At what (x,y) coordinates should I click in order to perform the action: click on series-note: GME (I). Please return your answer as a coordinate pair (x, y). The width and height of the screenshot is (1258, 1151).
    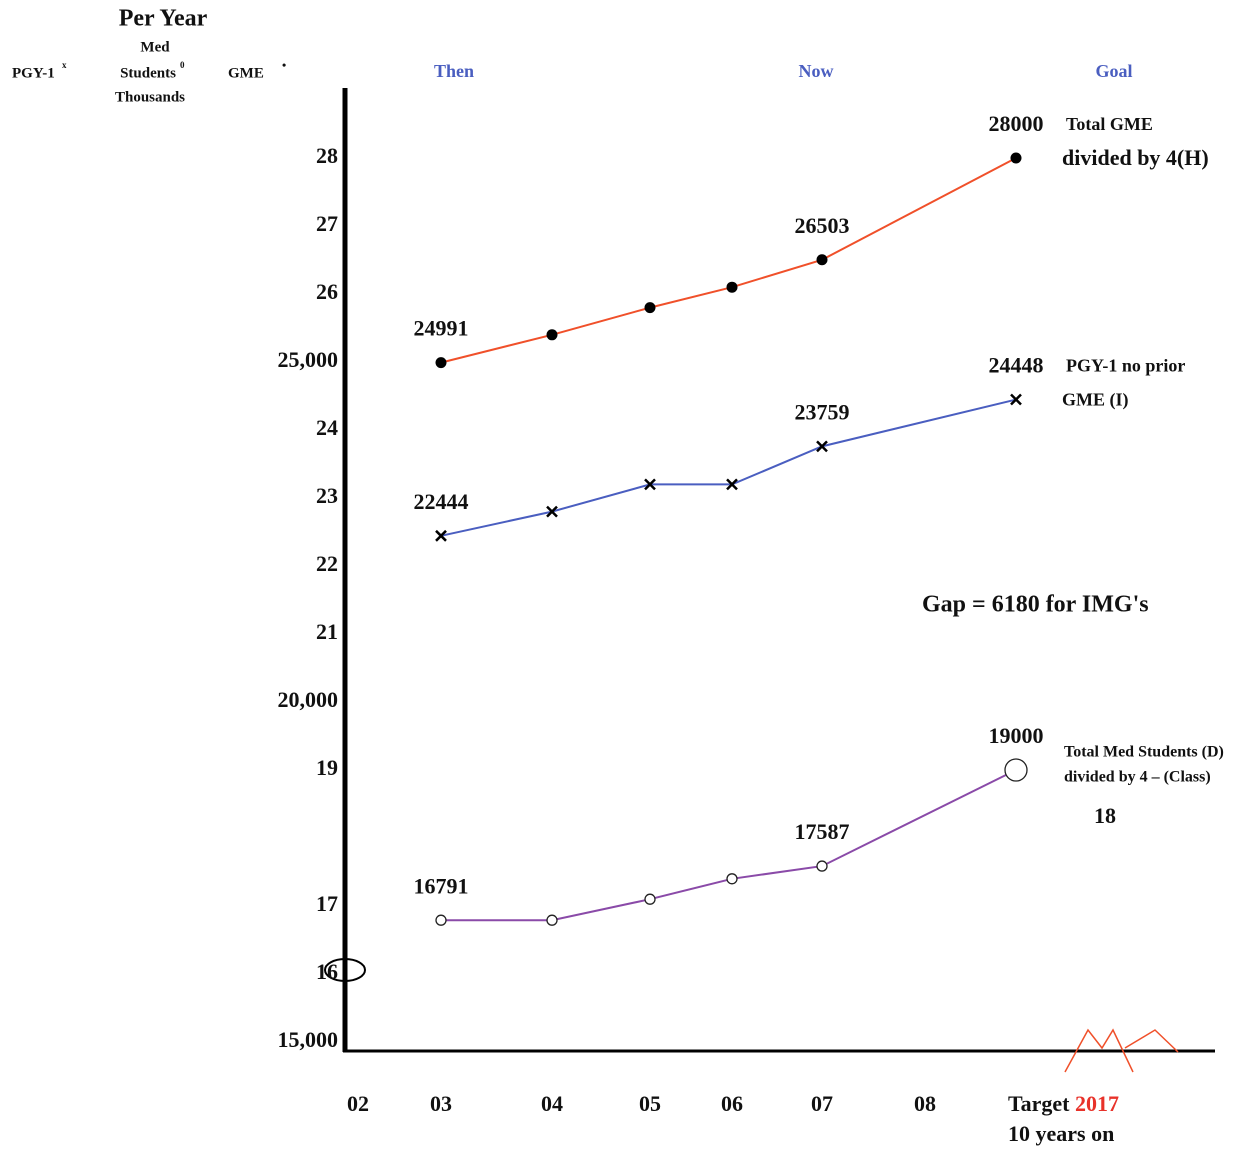
    Looking at the image, I should click on (1095, 400).